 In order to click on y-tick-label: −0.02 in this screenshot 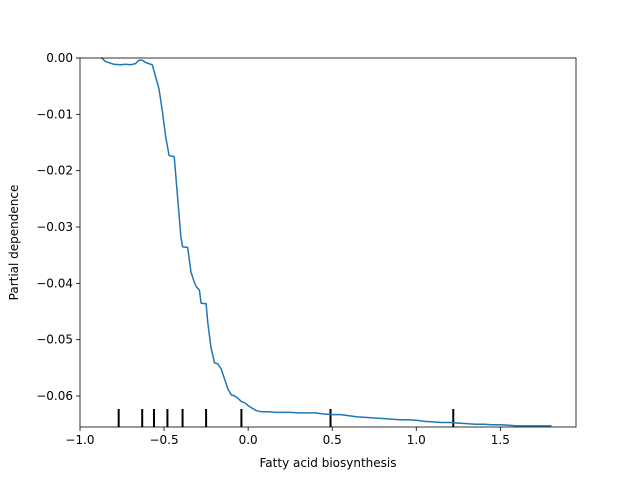, I will do `click(54, 171)`.